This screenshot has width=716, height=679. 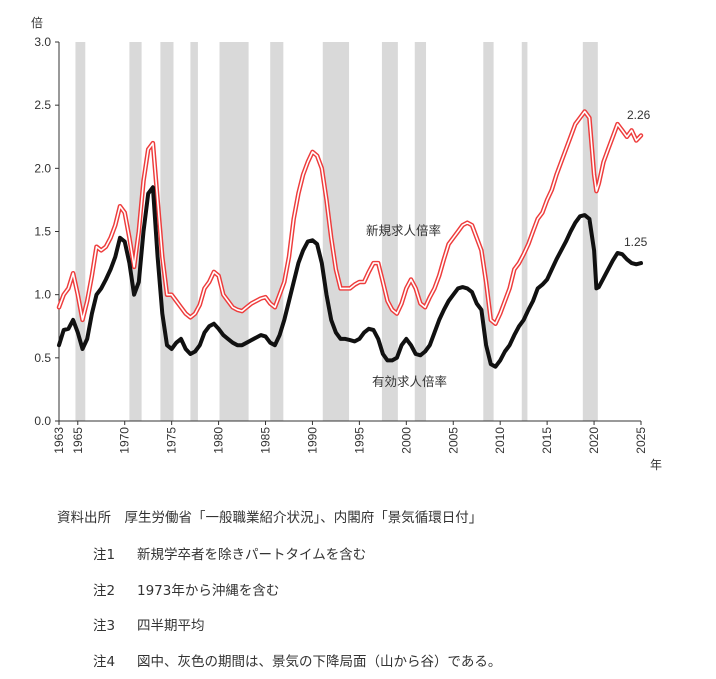 I want to click on x-tick-label: 1985, so click(x=266, y=440).